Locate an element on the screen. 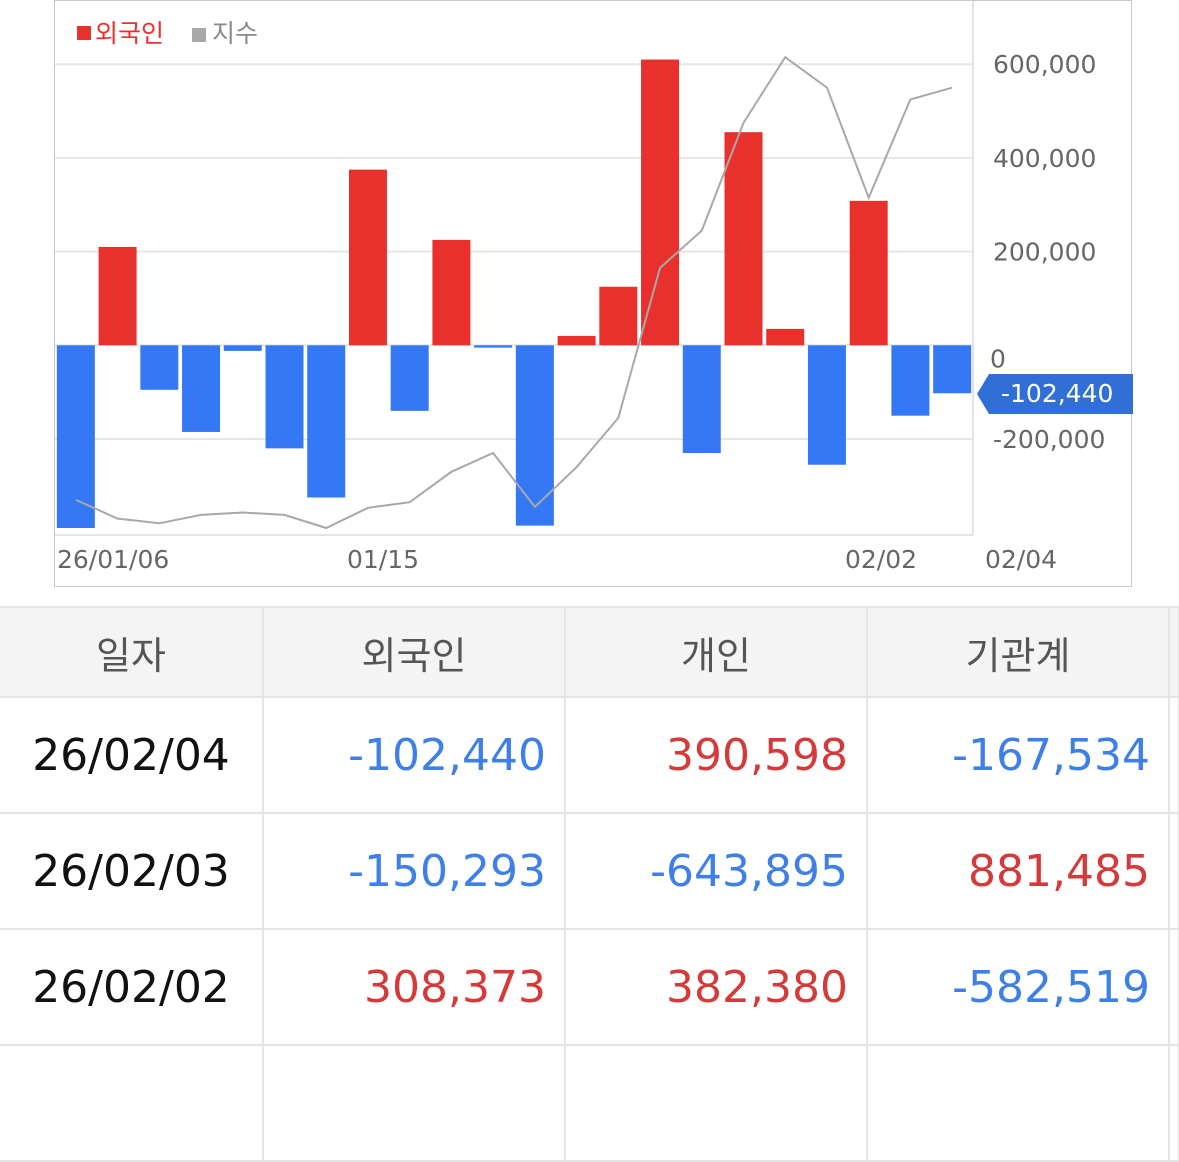  row-overflow-empty is located at coordinates (1173, 1103).